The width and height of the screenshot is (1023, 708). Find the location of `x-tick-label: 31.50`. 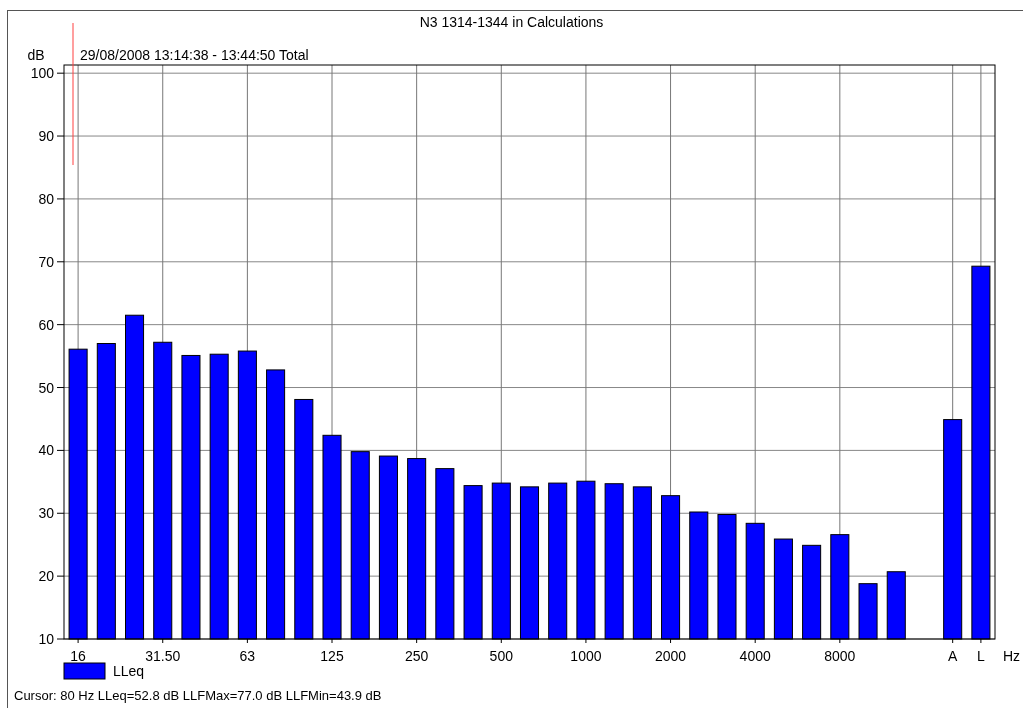

x-tick-label: 31.50 is located at coordinates (163, 656).